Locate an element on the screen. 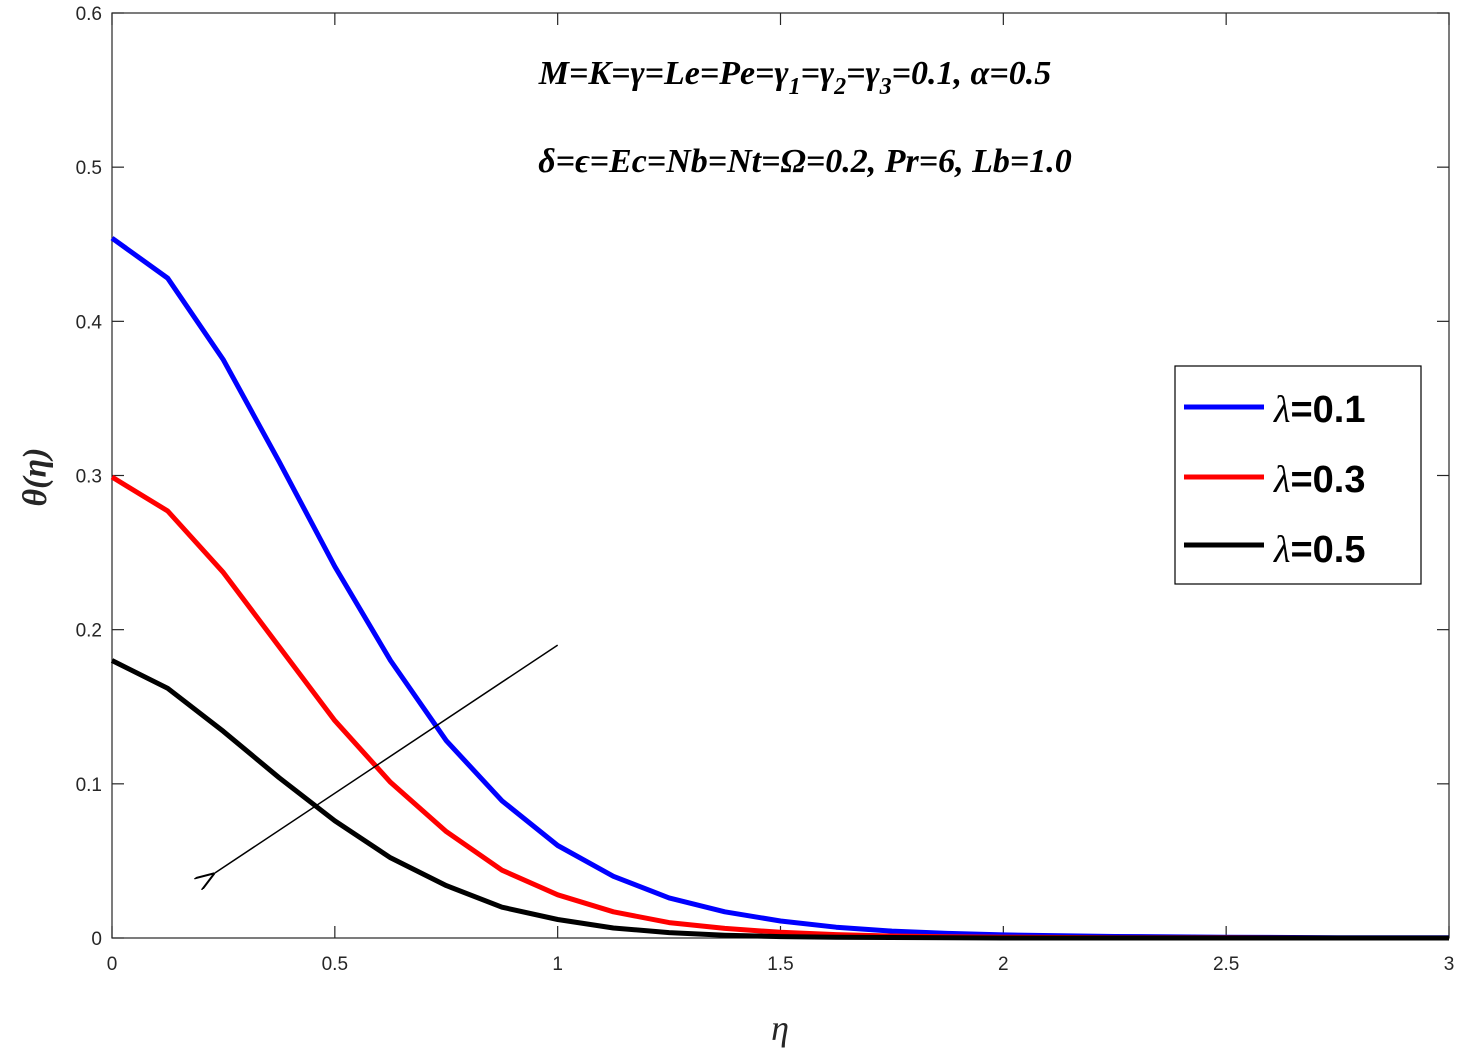 The image size is (1461, 1056). x-tick-label: 3 is located at coordinates (1449, 964).